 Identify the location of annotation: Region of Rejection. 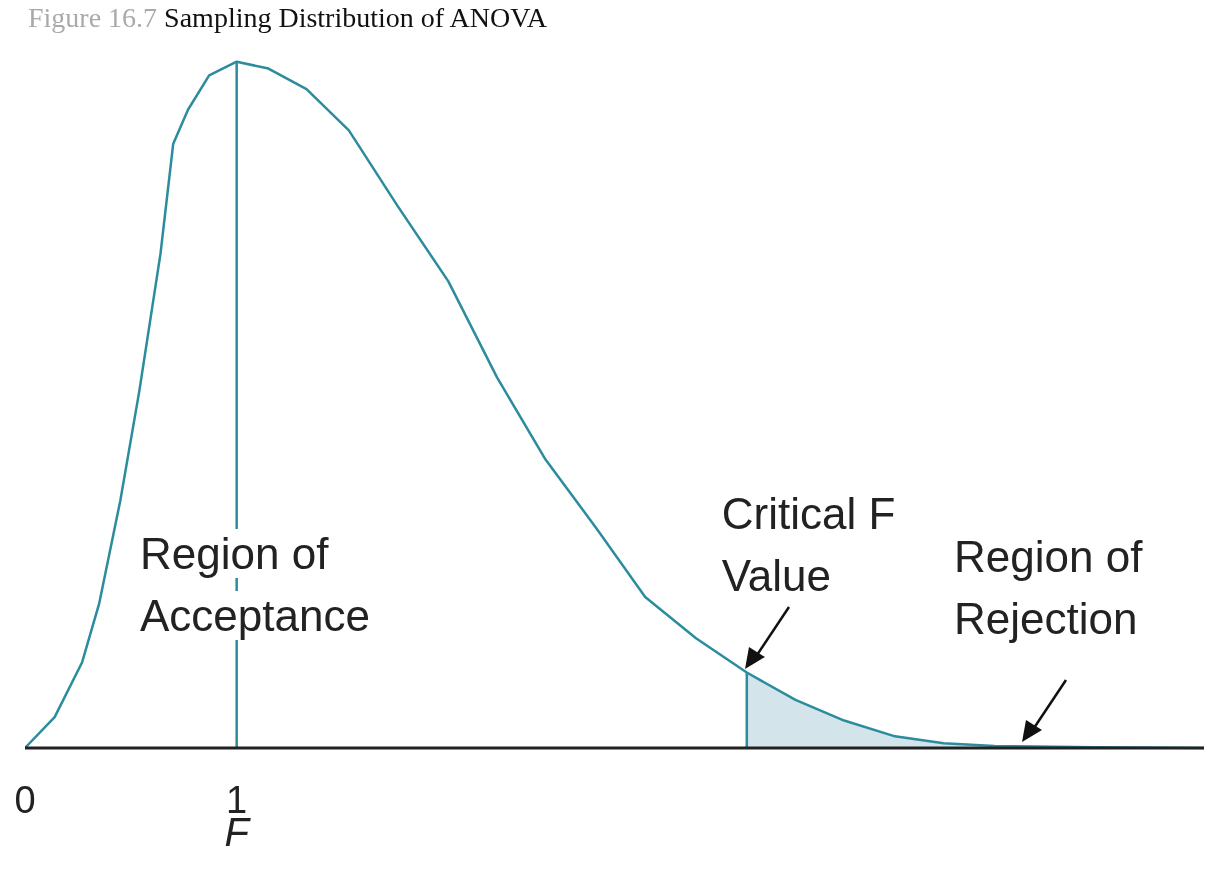
(1049, 587).